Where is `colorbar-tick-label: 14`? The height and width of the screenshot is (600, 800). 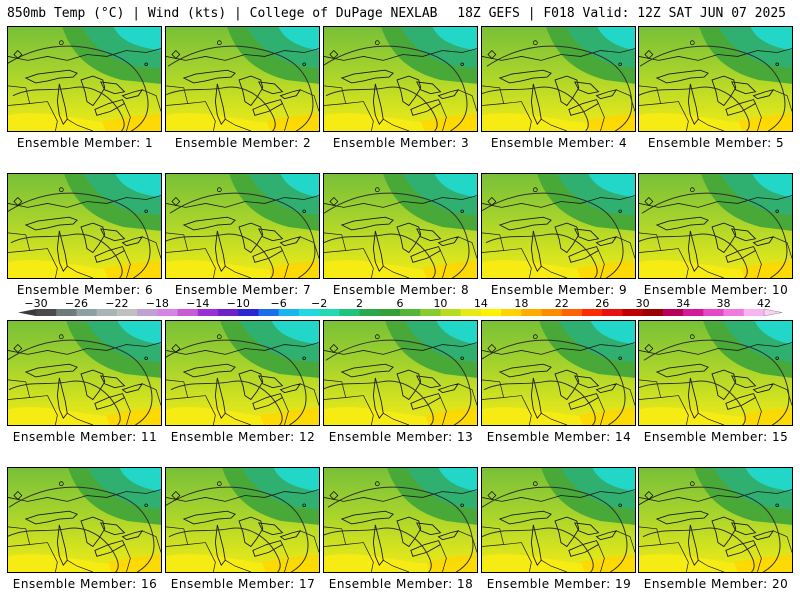 colorbar-tick-label: 14 is located at coordinates (481, 304).